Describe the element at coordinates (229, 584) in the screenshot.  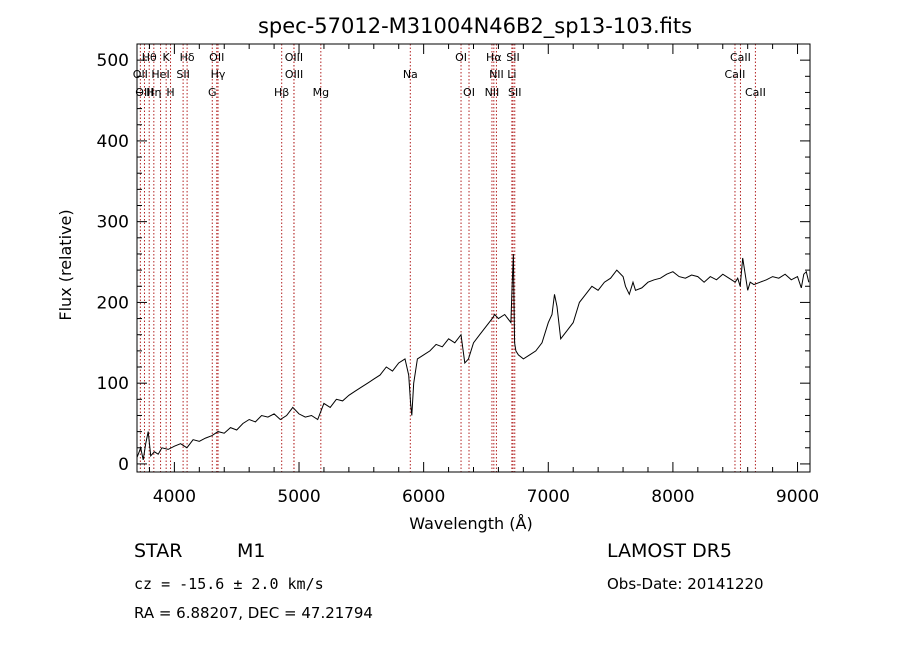
I see `redshift-cz: cz = -15.6 ± 2.0 km/s` at that location.